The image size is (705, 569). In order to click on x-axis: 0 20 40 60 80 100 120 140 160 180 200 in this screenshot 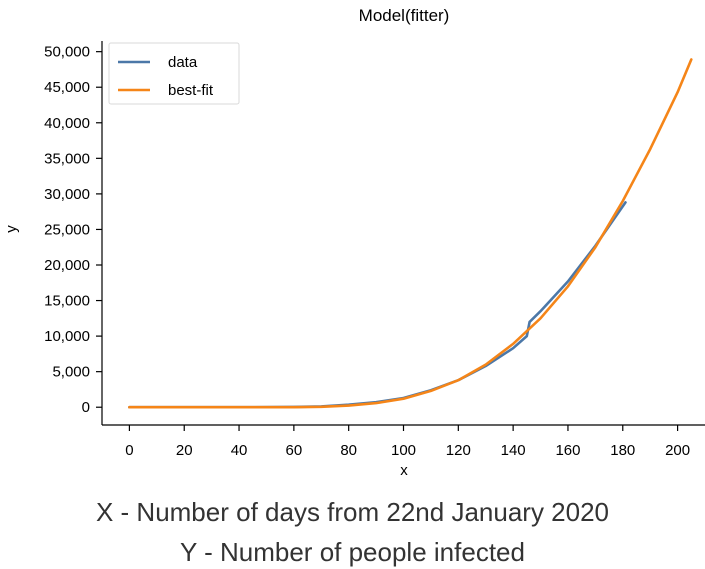, I will do `click(403, 441)`.